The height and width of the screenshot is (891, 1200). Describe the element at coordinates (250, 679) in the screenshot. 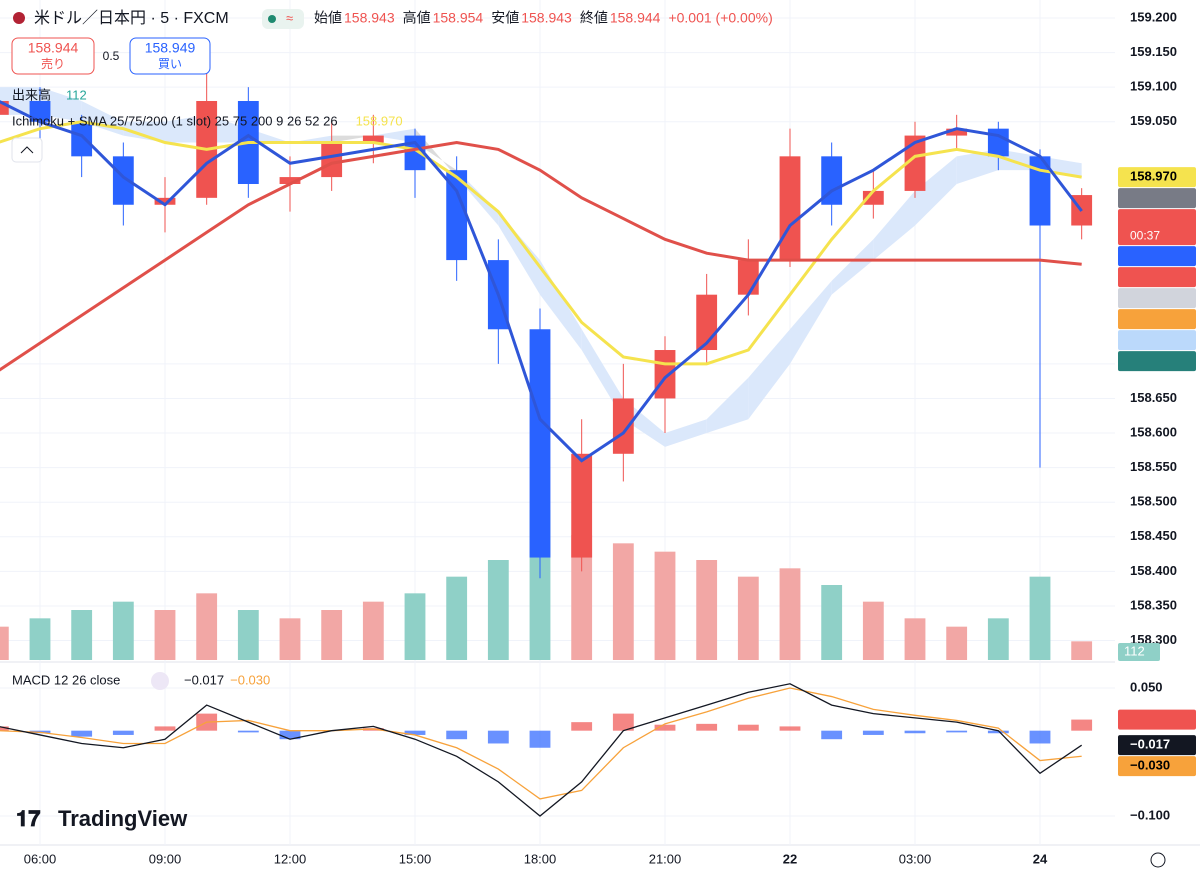

I see `macd-value: −0.030` at that location.